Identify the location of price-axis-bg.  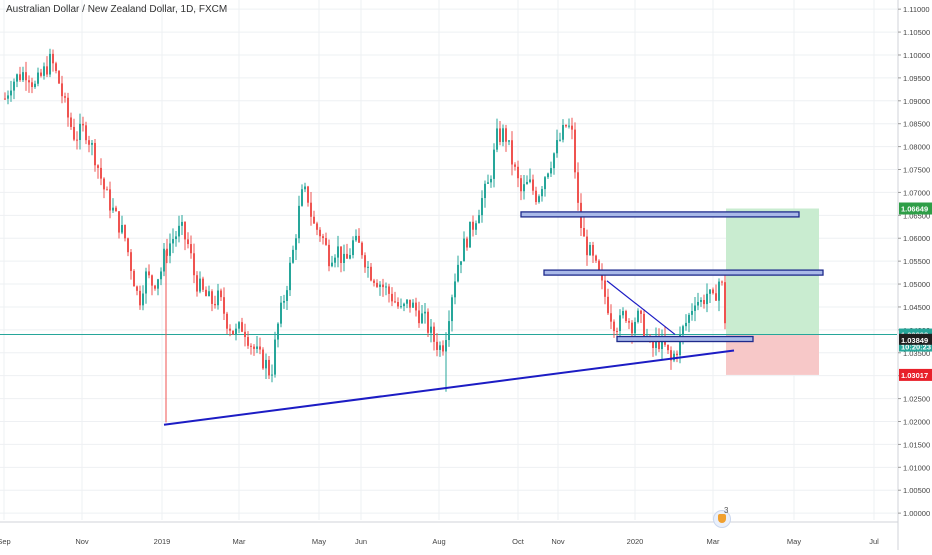
(915, 275).